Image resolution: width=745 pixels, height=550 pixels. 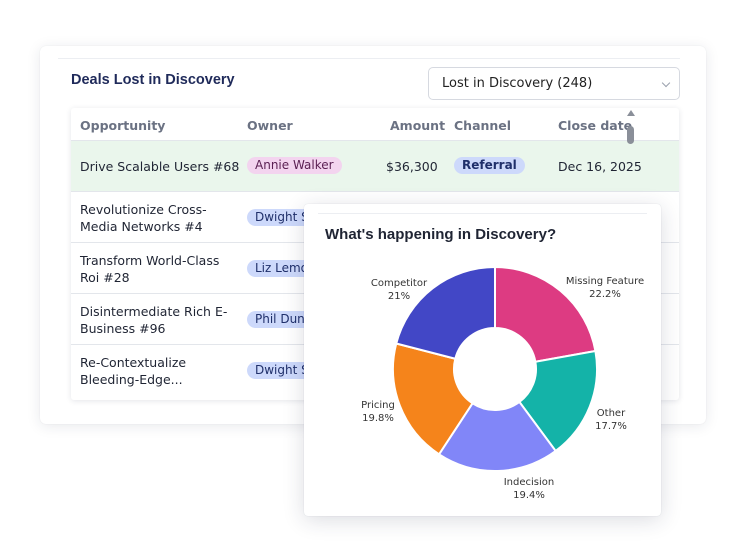 What do you see at coordinates (631, 113) in the screenshot?
I see `scroll-up-icon` at bounding box center [631, 113].